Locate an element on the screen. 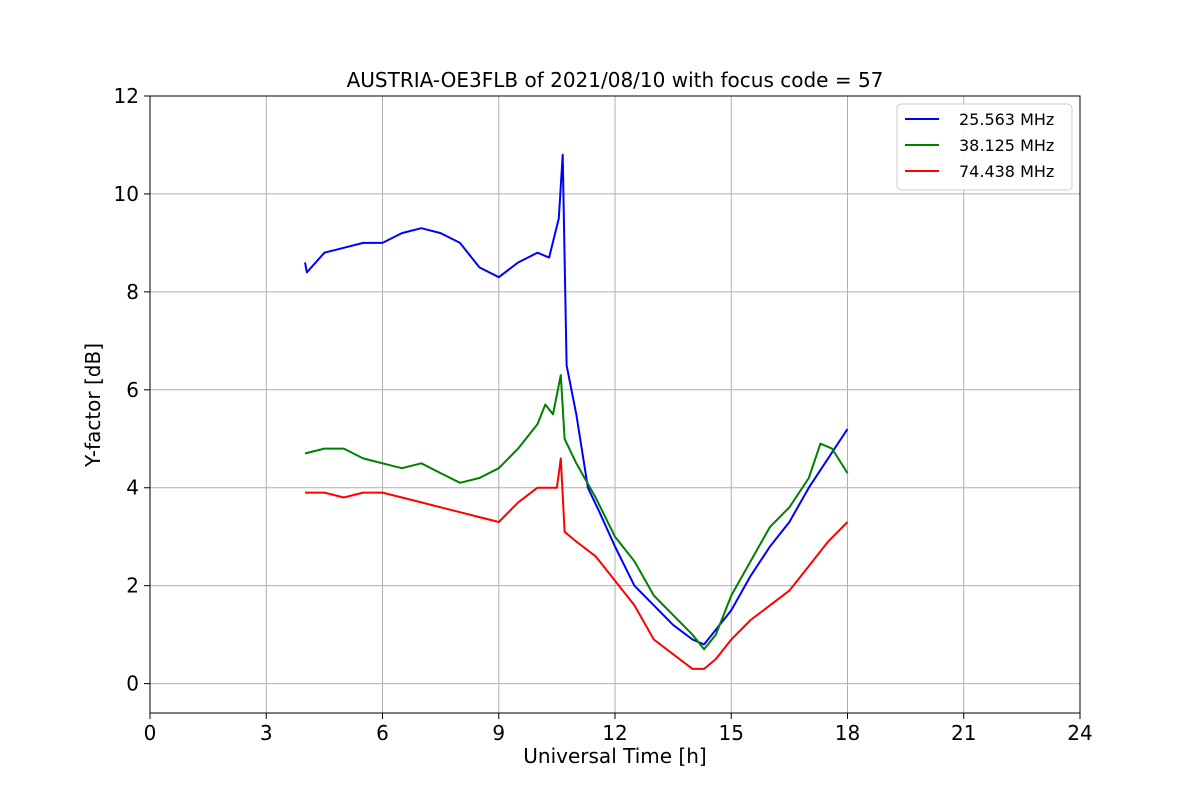 Image resolution: width=1200 pixels, height=800 pixels. y-tick-label: 8 is located at coordinates (132, 292).